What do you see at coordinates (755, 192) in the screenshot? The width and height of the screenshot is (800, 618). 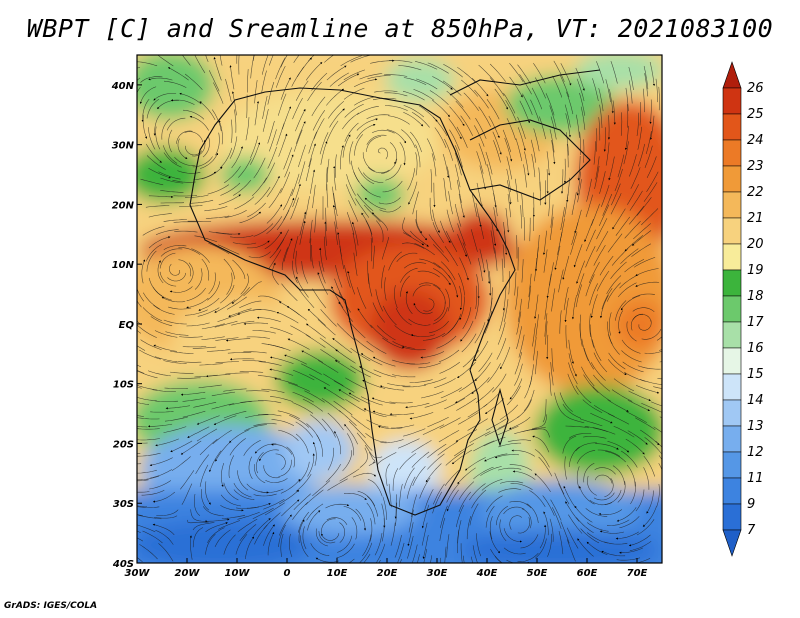 I see `colorbar-label: 22` at bounding box center [755, 192].